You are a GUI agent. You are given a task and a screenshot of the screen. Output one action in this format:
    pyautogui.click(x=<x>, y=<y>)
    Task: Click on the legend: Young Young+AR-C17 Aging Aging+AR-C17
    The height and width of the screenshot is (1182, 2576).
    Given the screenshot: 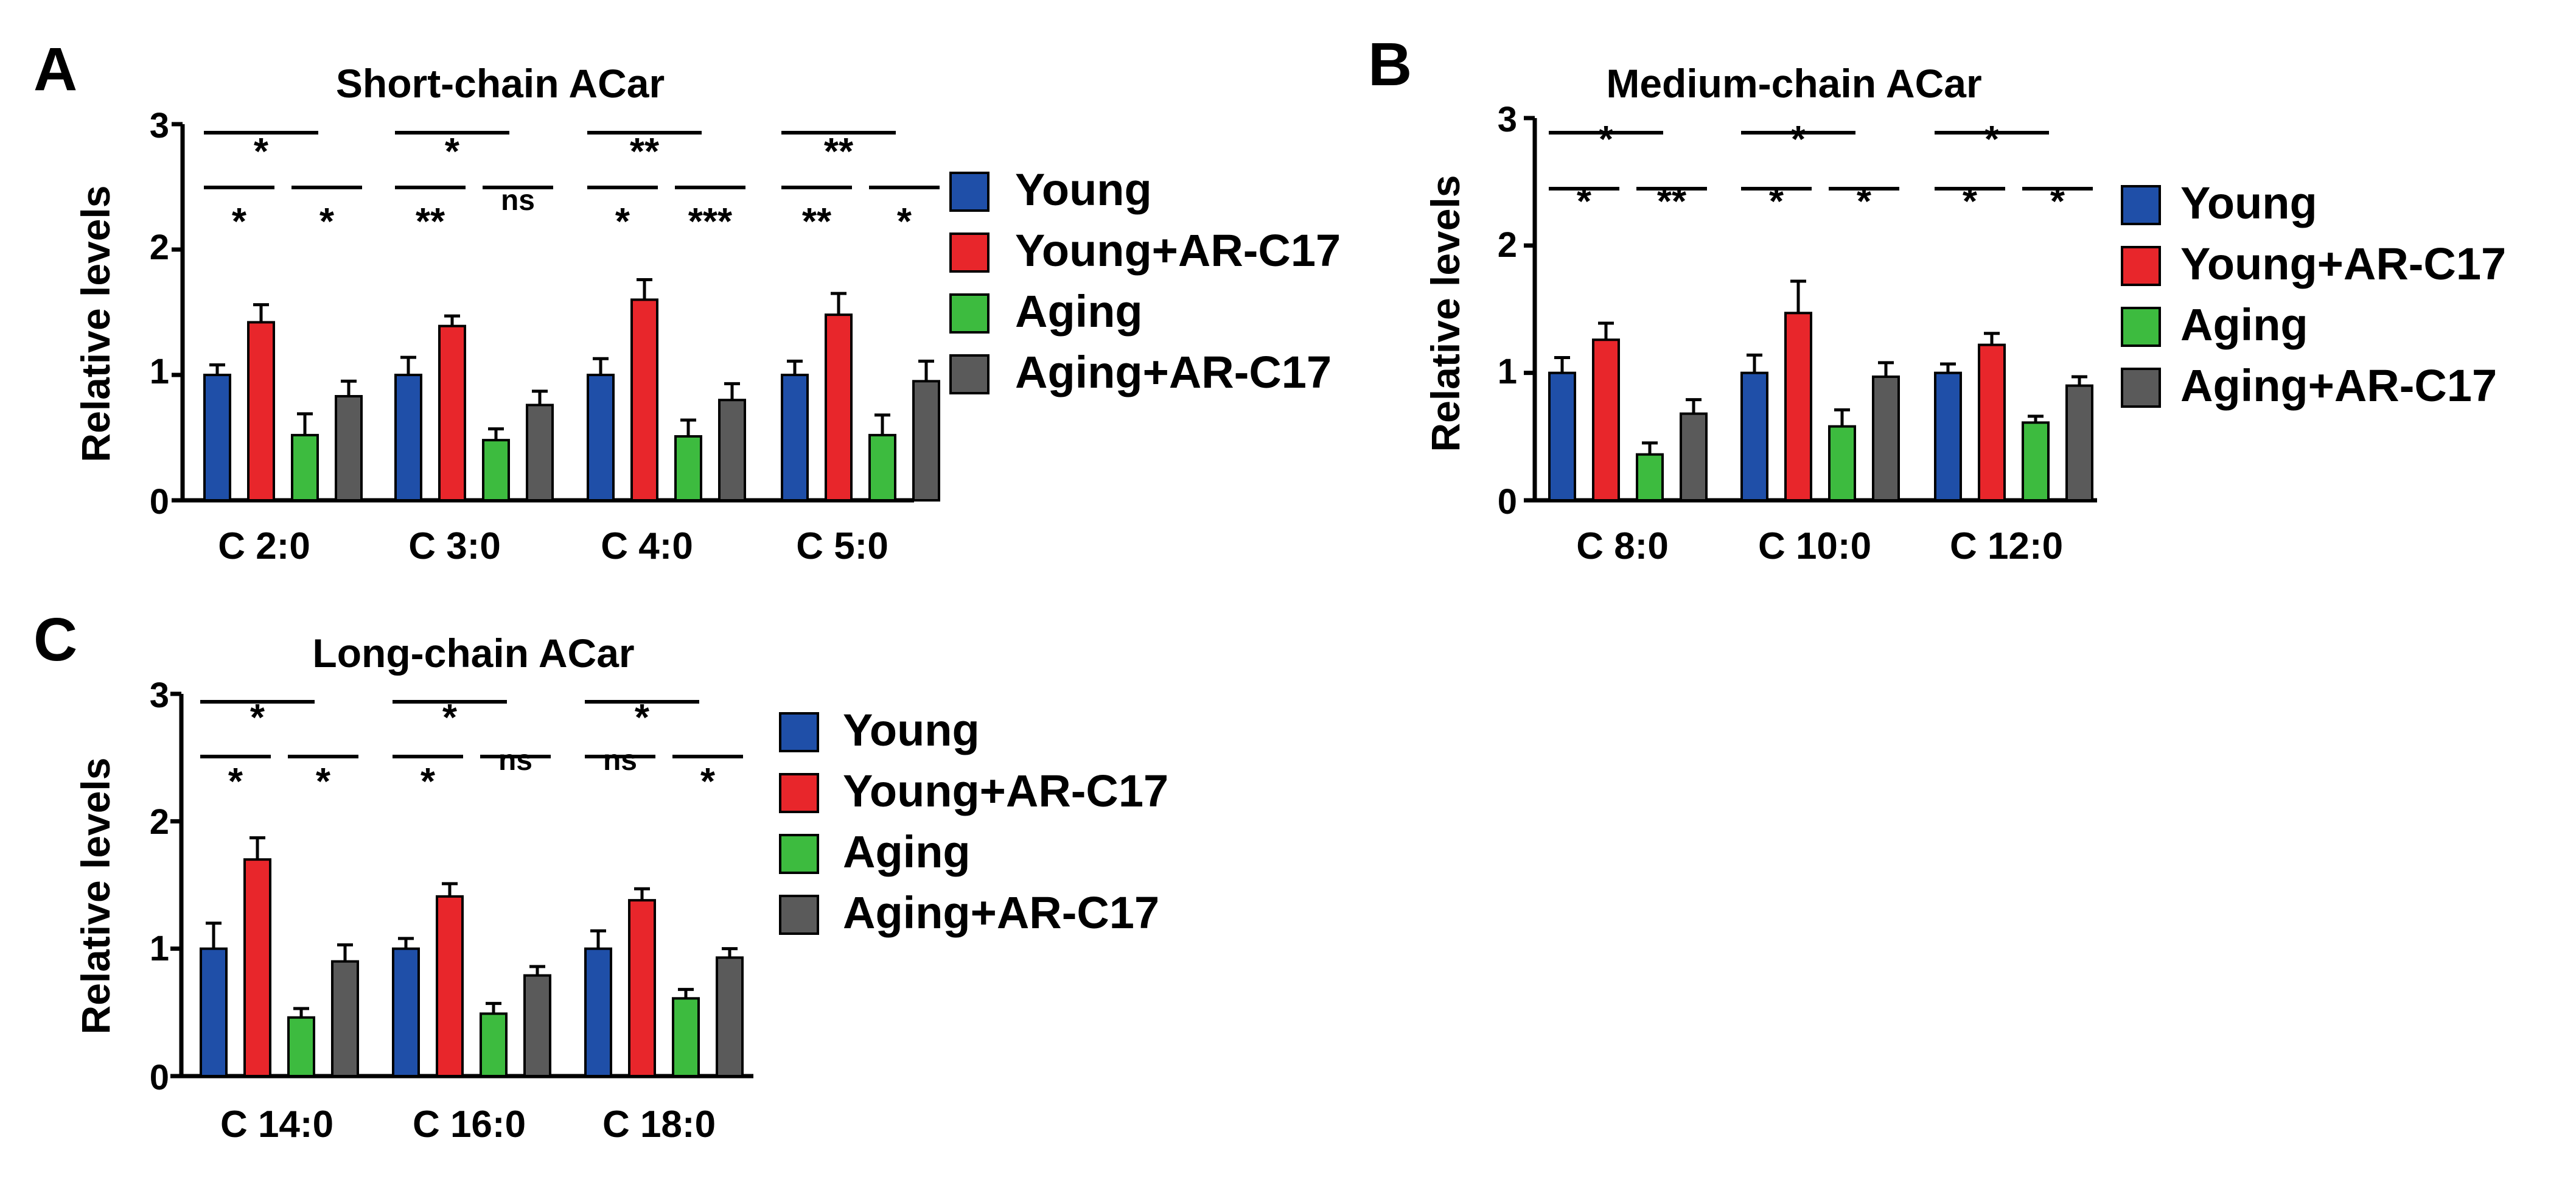 What is the action you would take?
    pyautogui.click(x=1145, y=280)
    